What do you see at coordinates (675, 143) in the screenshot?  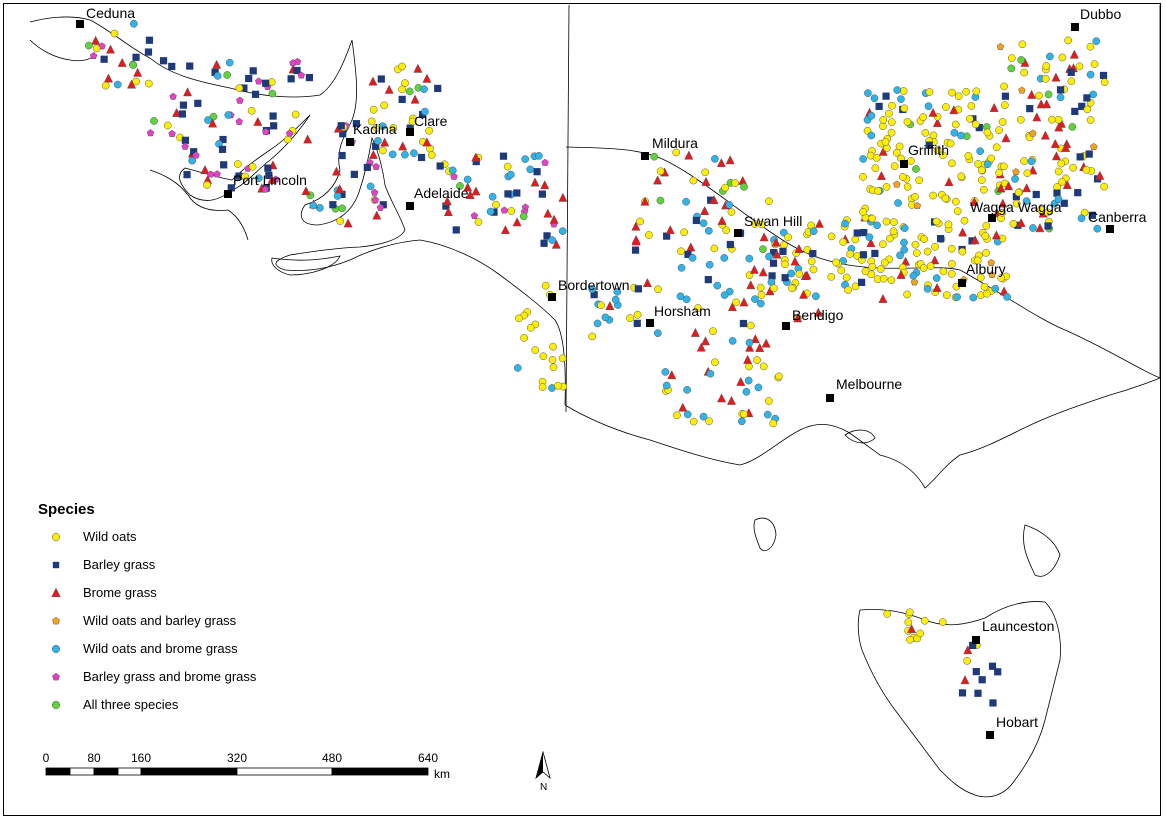 I see `city-label: Mildura` at bounding box center [675, 143].